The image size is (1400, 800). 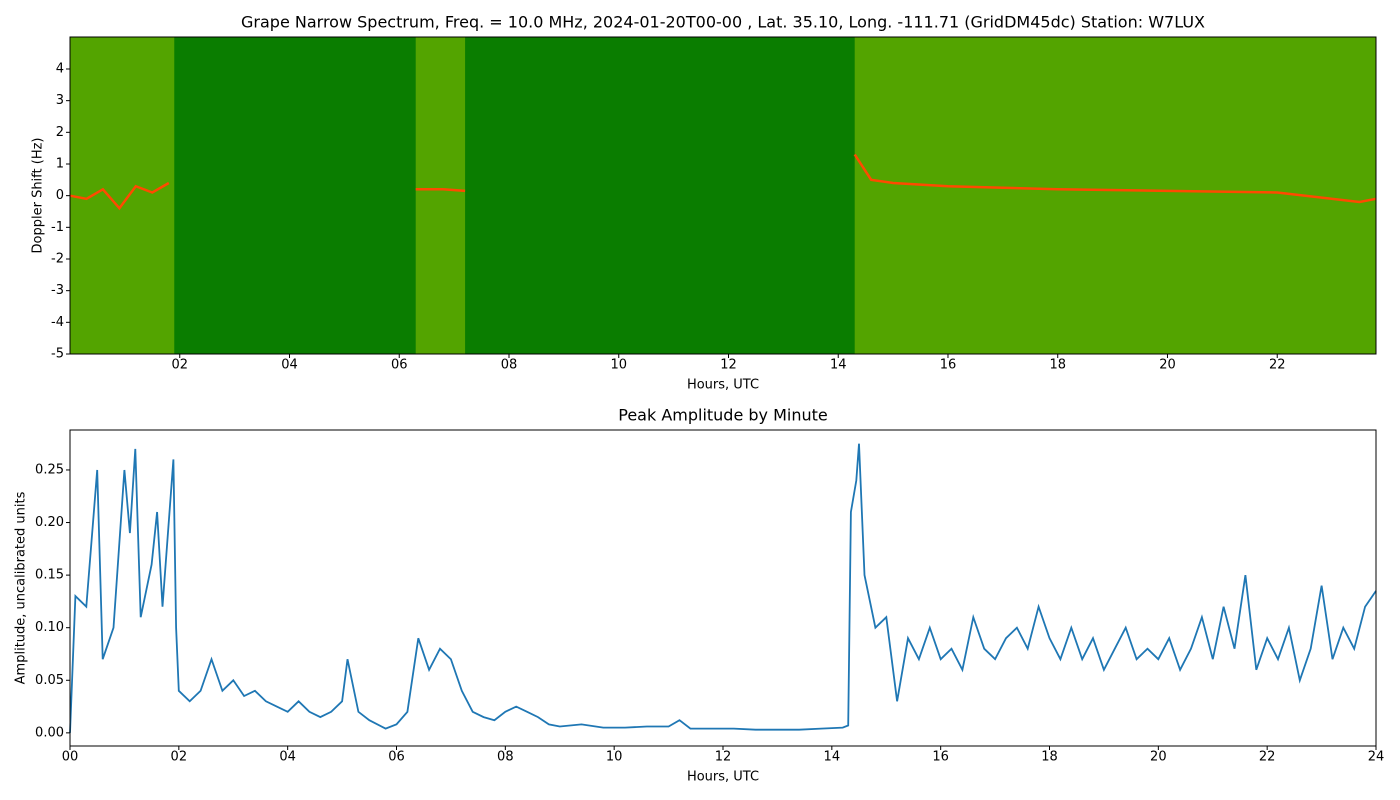 What do you see at coordinates (723, 182) in the screenshot?
I see `doppler-trace` at bounding box center [723, 182].